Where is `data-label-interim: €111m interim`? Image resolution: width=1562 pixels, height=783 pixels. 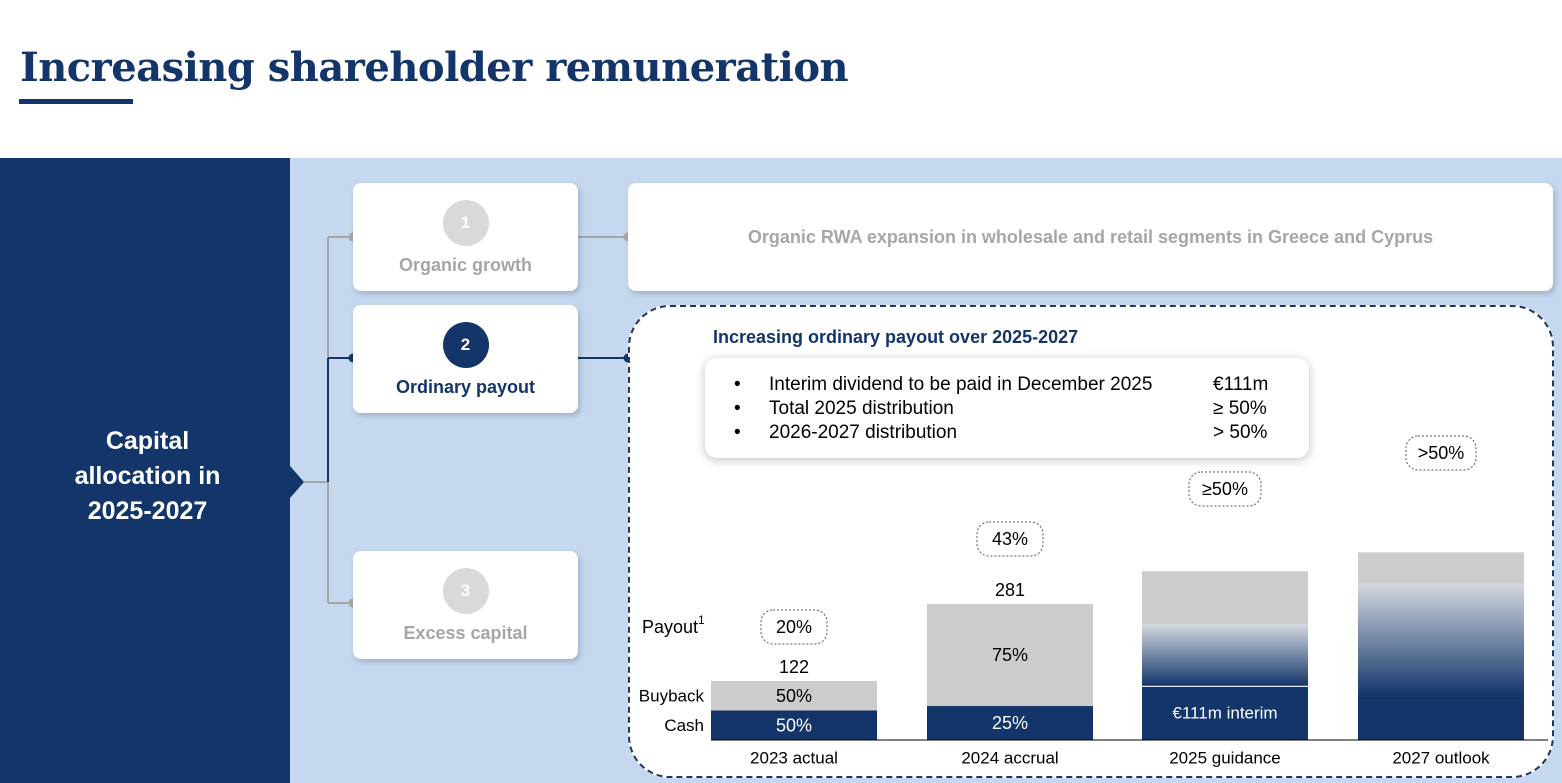 data-label-interim: €111m interim is located at coordinates (1224, 713).